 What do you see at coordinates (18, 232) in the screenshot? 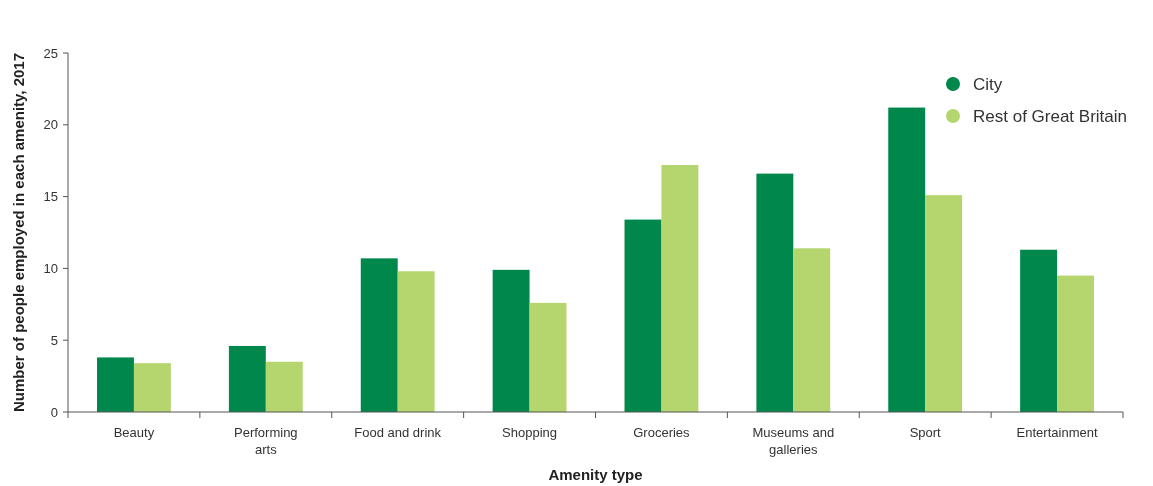
I see `y-axis-title: Number of people employed in each amenity, 2017` at bounding box center [18, 232].